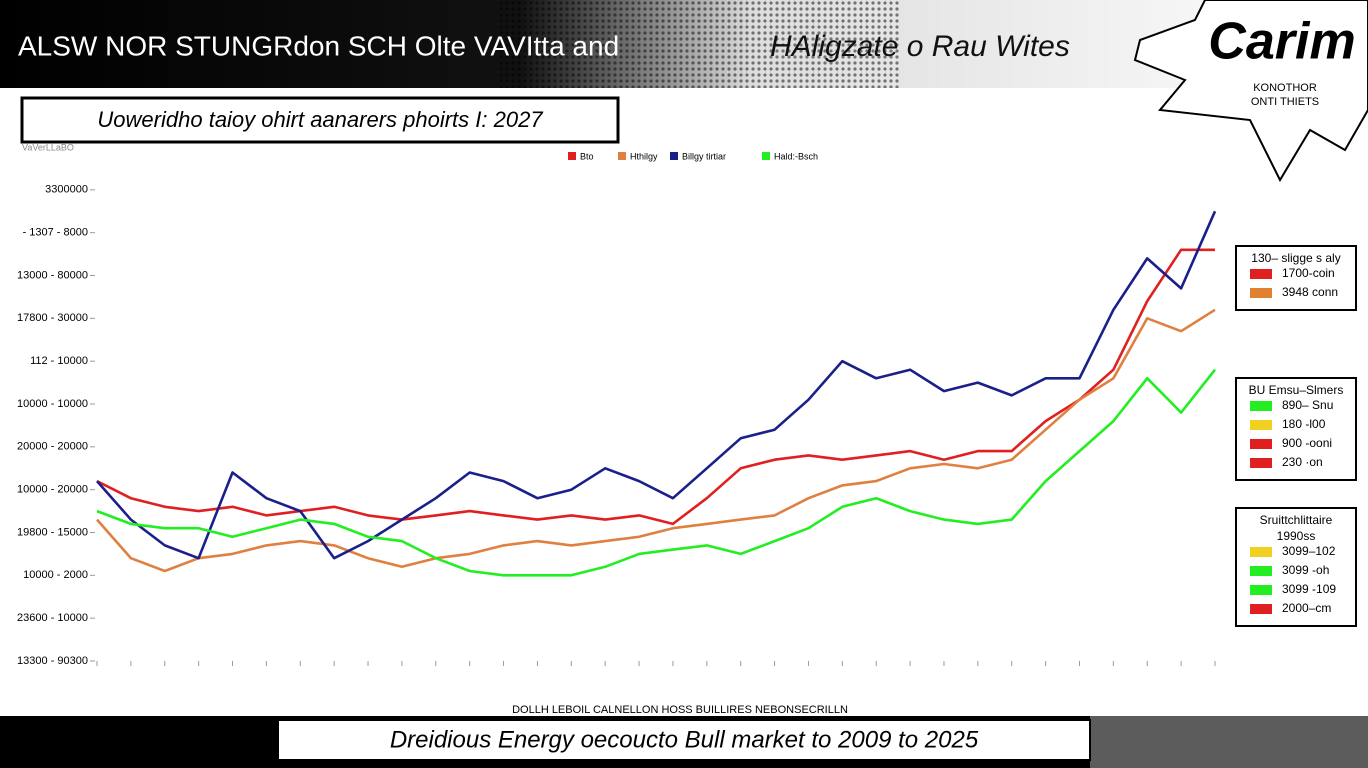 The width and height of the screenshot is (1368, 768). I want to click on y-tick-label: - 1307 - 8000, so click(55, 233).